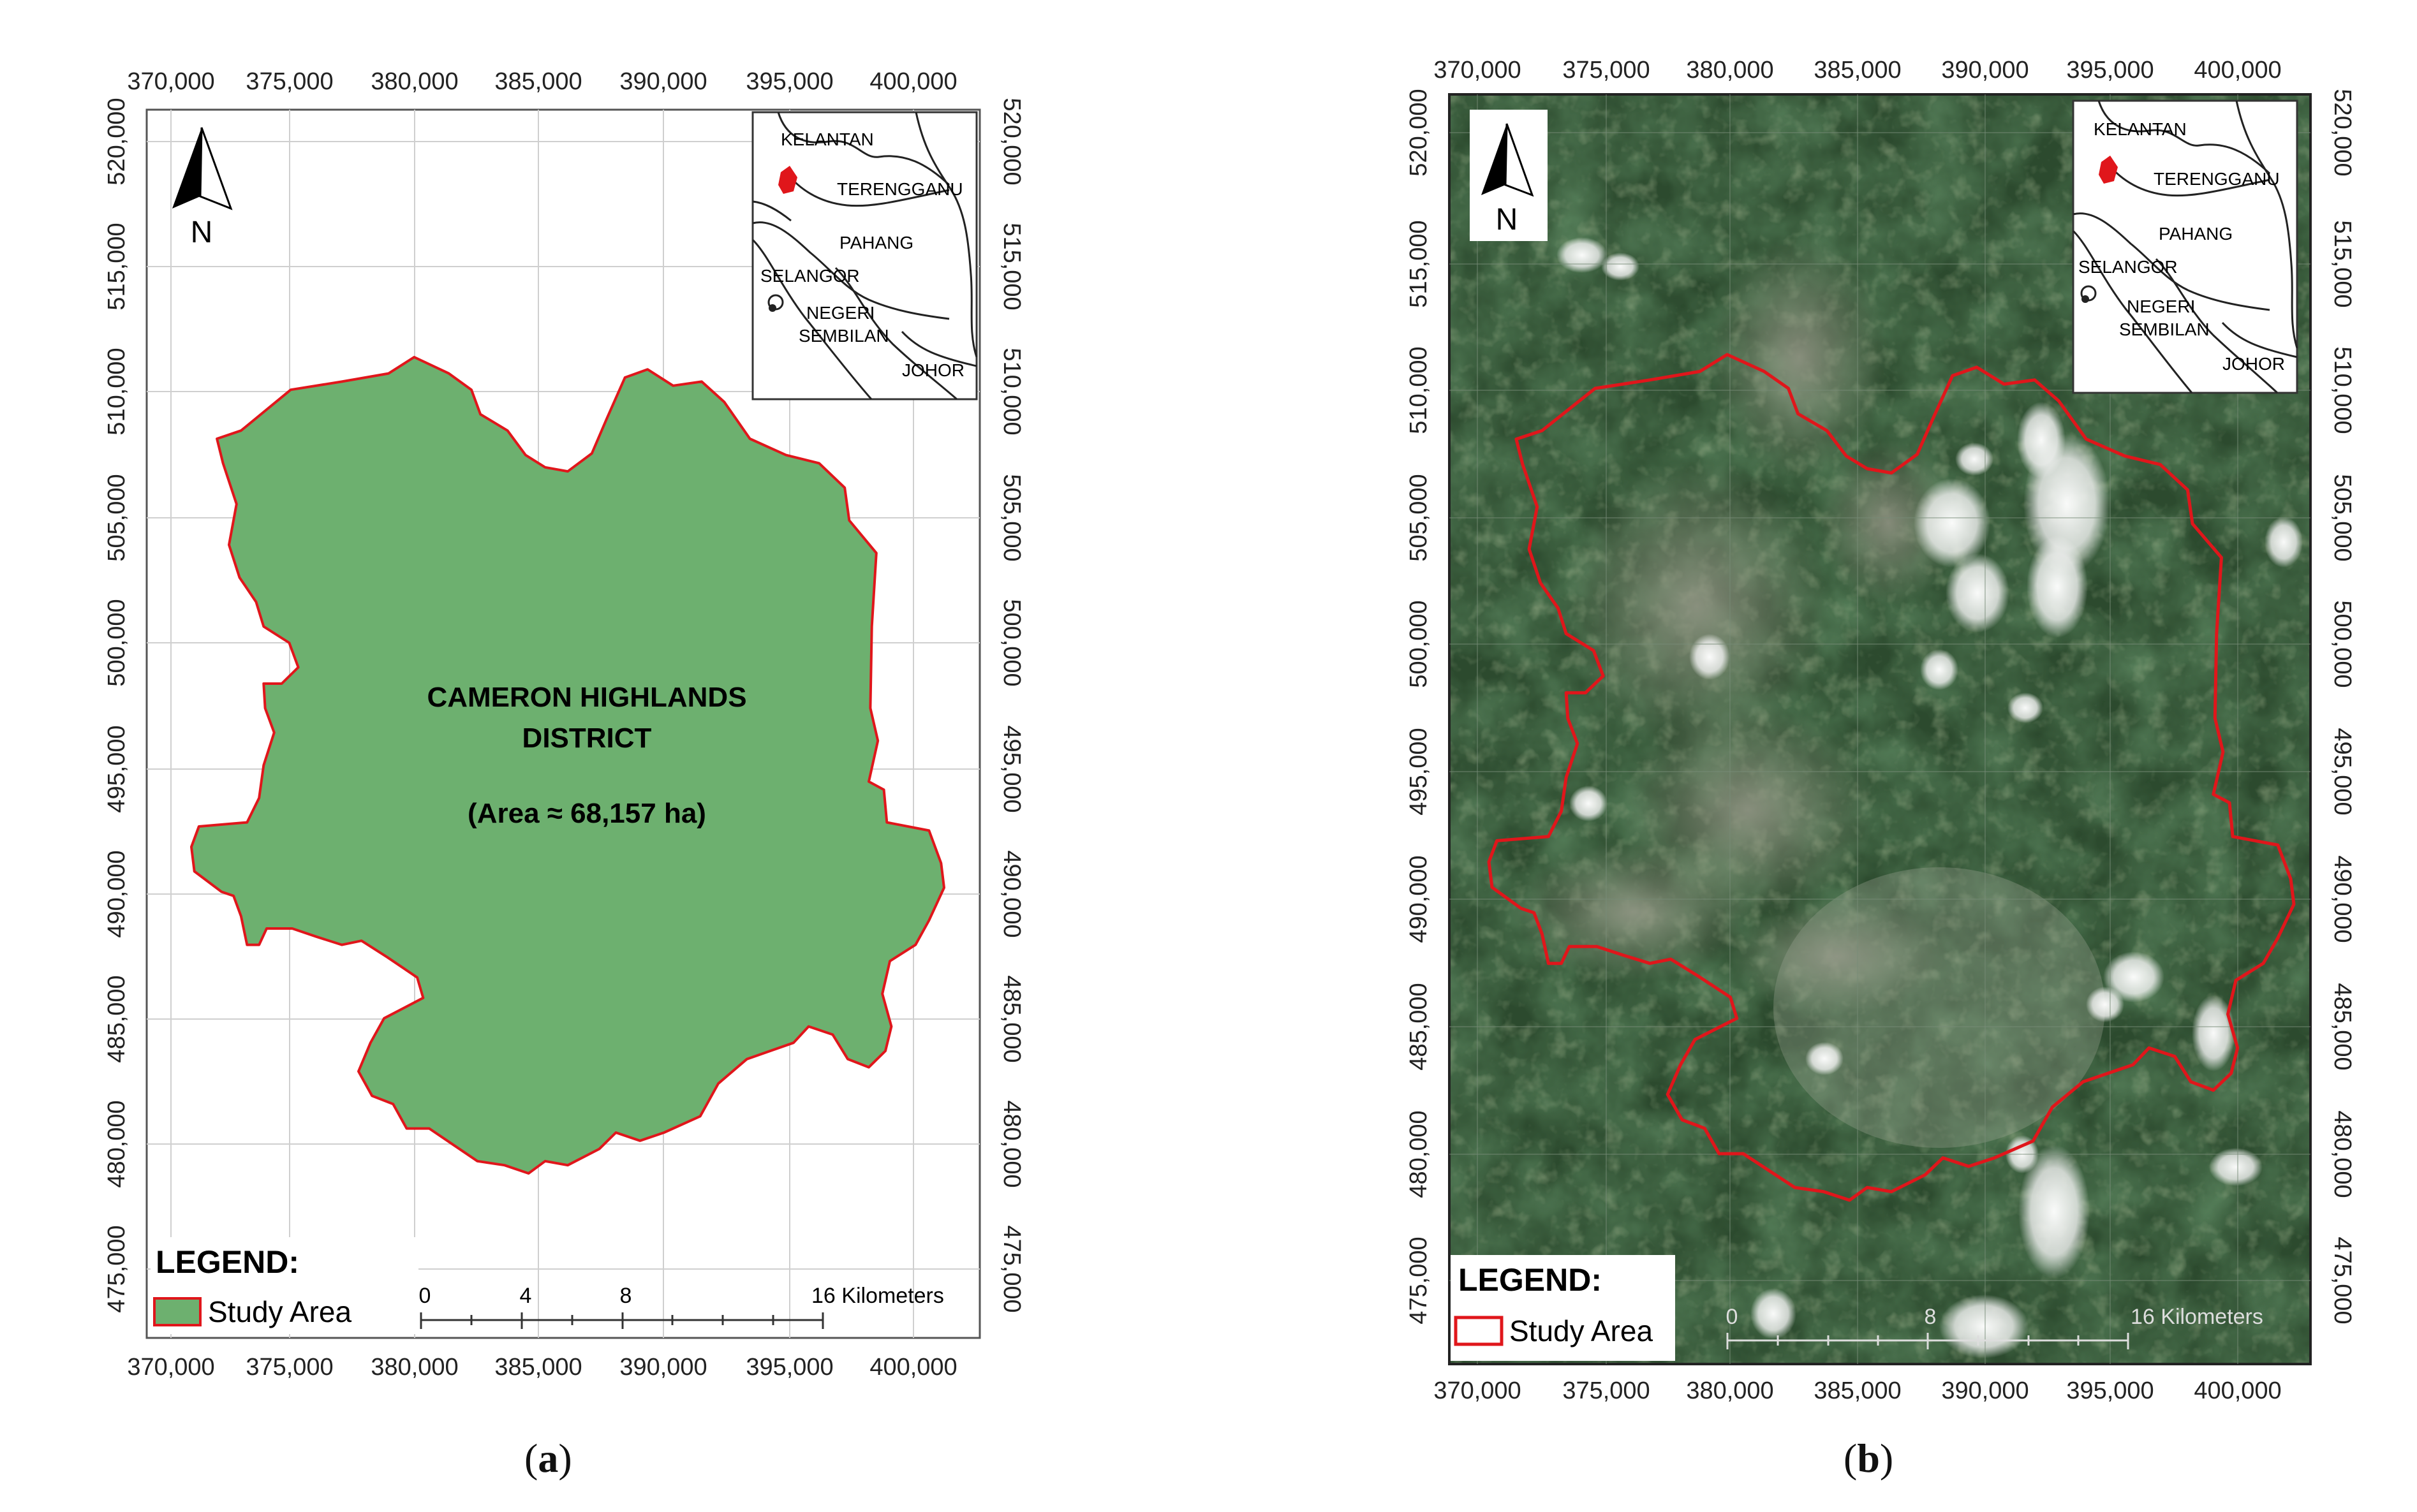 This screenshot has width=2417, height=1512. What do you see at coordinates (810, 276) in the screenshot?
I see `inset-label-selangor: SELANGOR` at bounding box center [810, 276].